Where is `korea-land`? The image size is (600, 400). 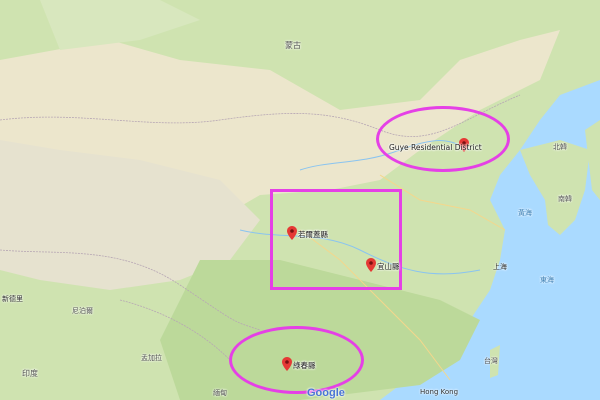 korea-land is located at coordinates (555, 187).